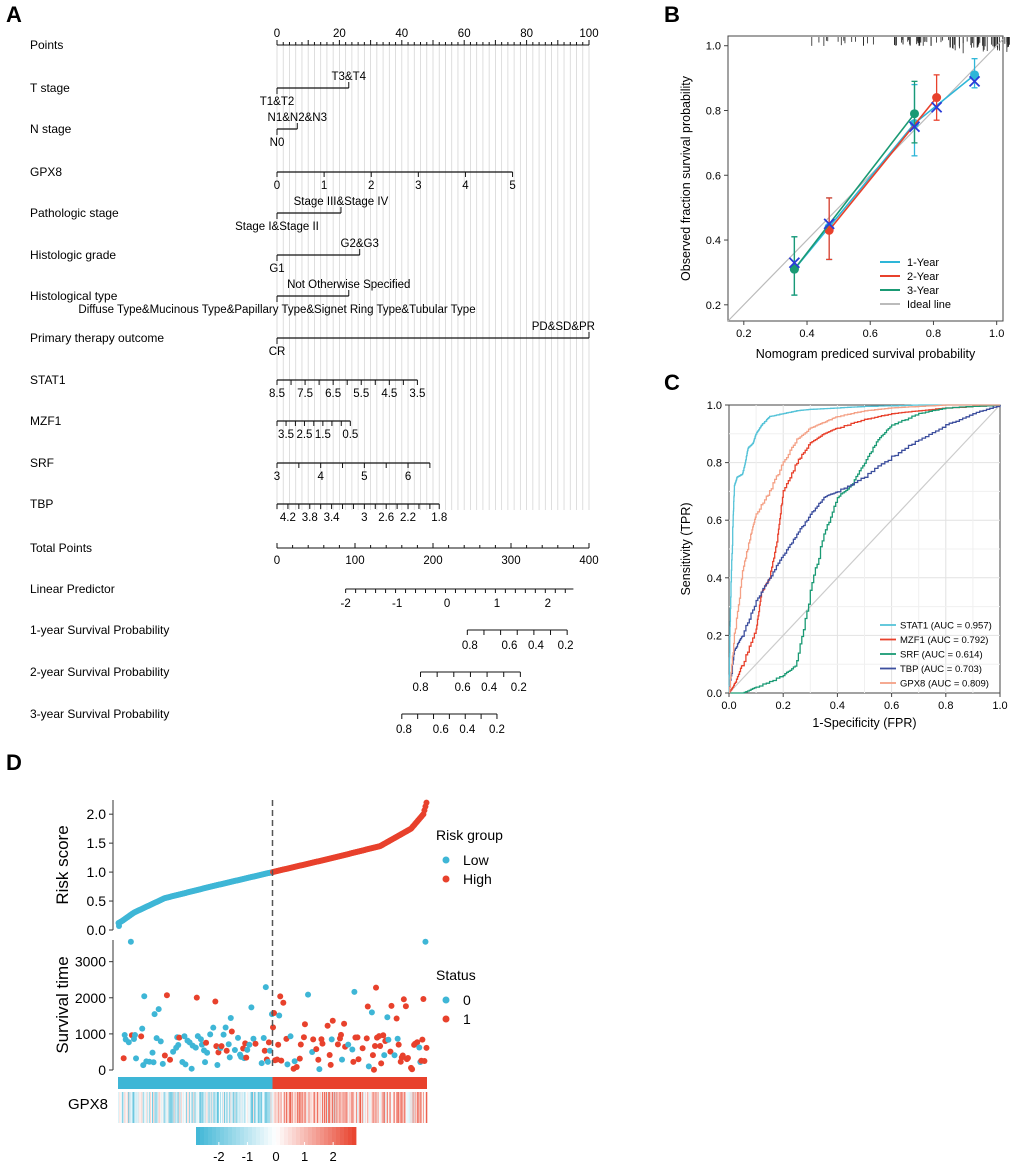  I want to click on points-axis-label: 60, so click(464, 34).